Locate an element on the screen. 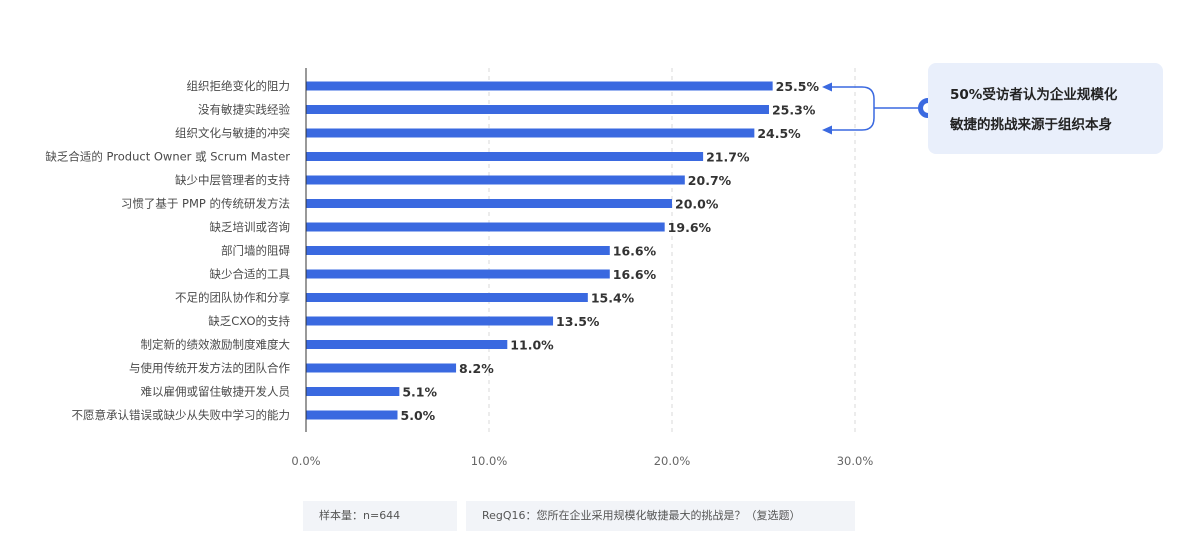 The height and width of the screenshot is (541, 1200). sample-size-box: 样本量：n=644 is located at coordinates (380, 516).